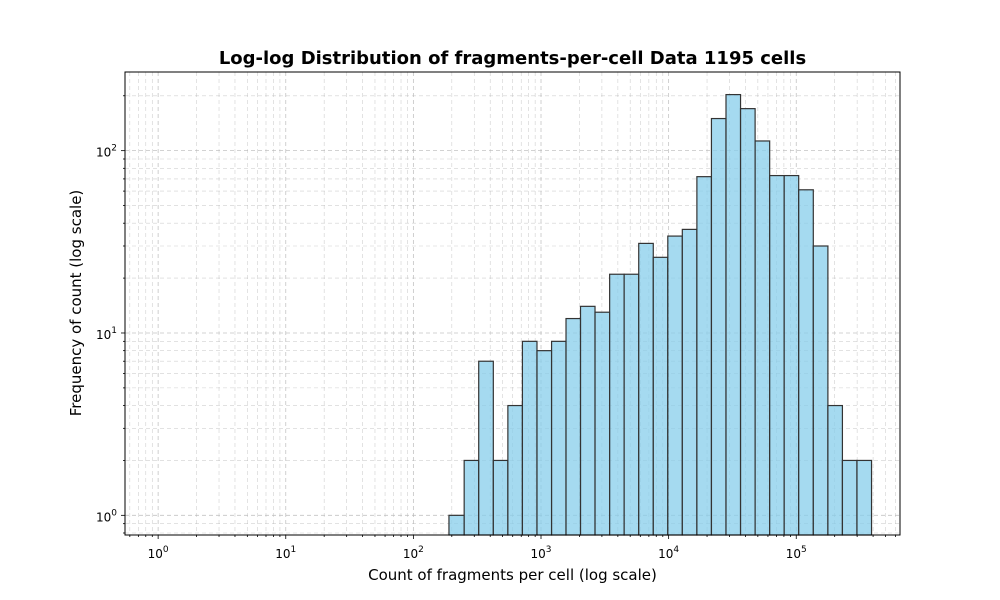  Describe the element at coordinates (106, 334) in the screenshot. I see `y-tick-label: 10¹` at that location.